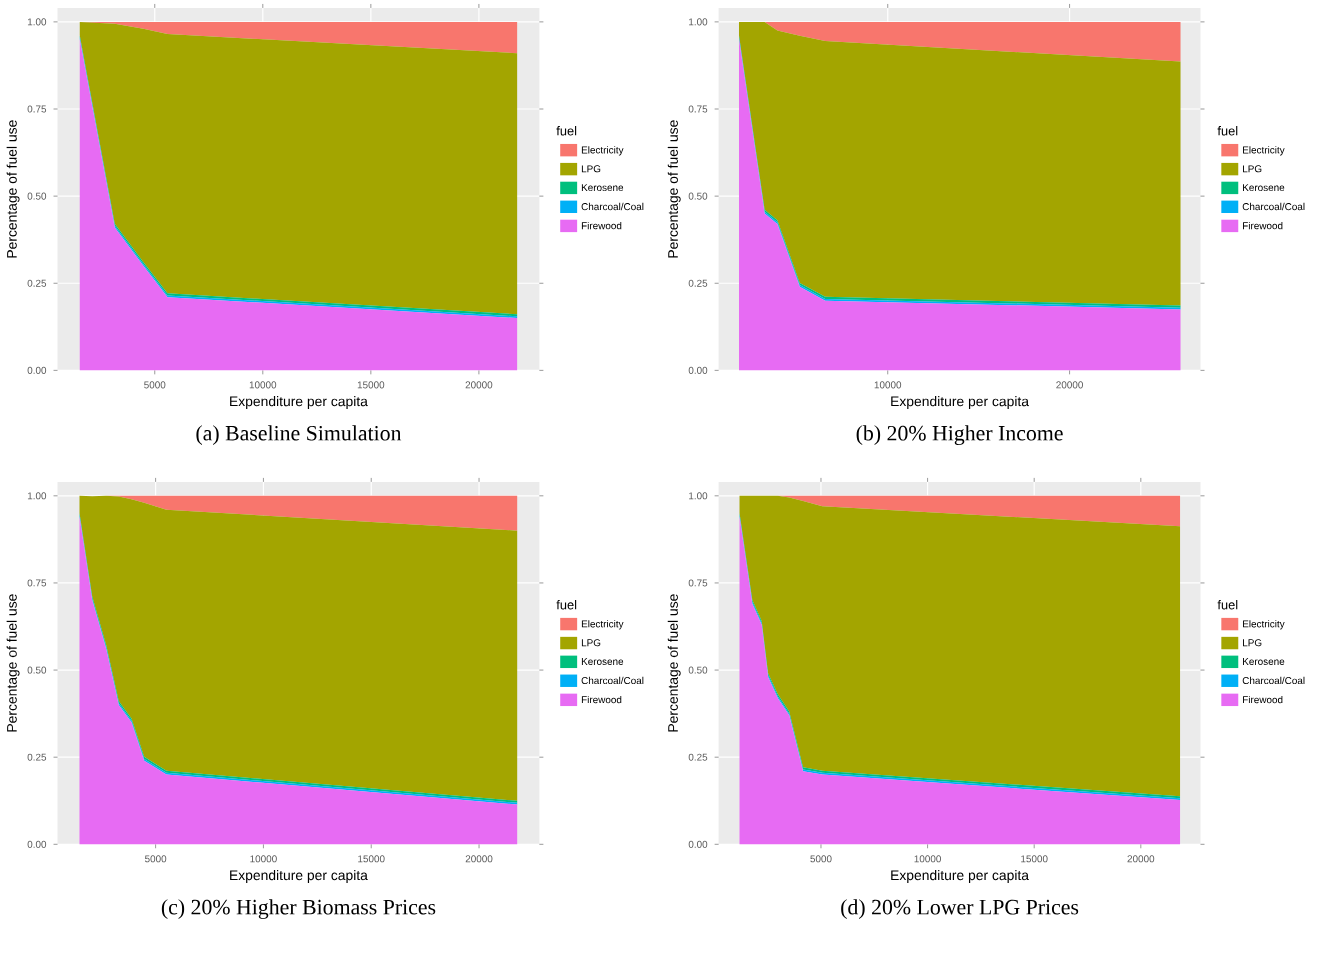 This screenshot has width=1320, height=958. I want to click on text: (a) Baseline Simulation, so click(299, 435).